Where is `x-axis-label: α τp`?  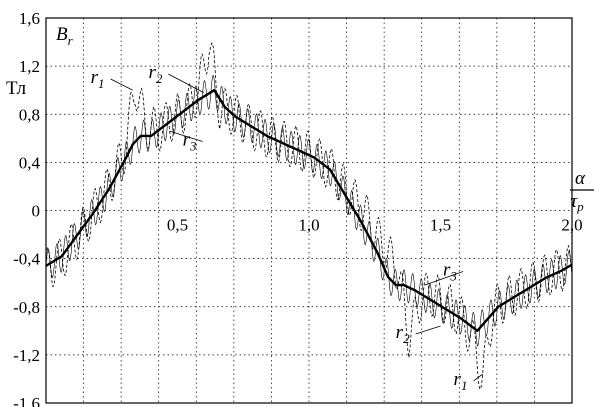 x-axis-label: α τp is located at coordinates (582, 191).